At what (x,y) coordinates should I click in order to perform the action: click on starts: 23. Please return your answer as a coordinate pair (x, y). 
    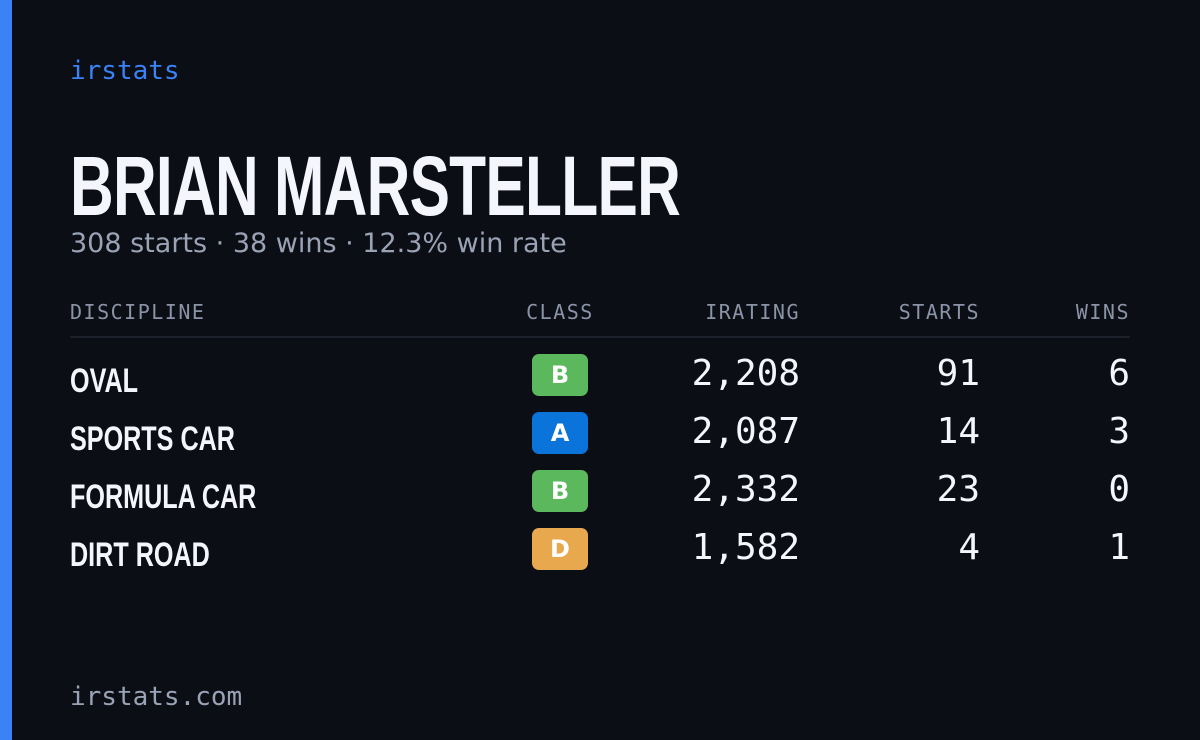
    Looking at the image, I should click on (958, 489).